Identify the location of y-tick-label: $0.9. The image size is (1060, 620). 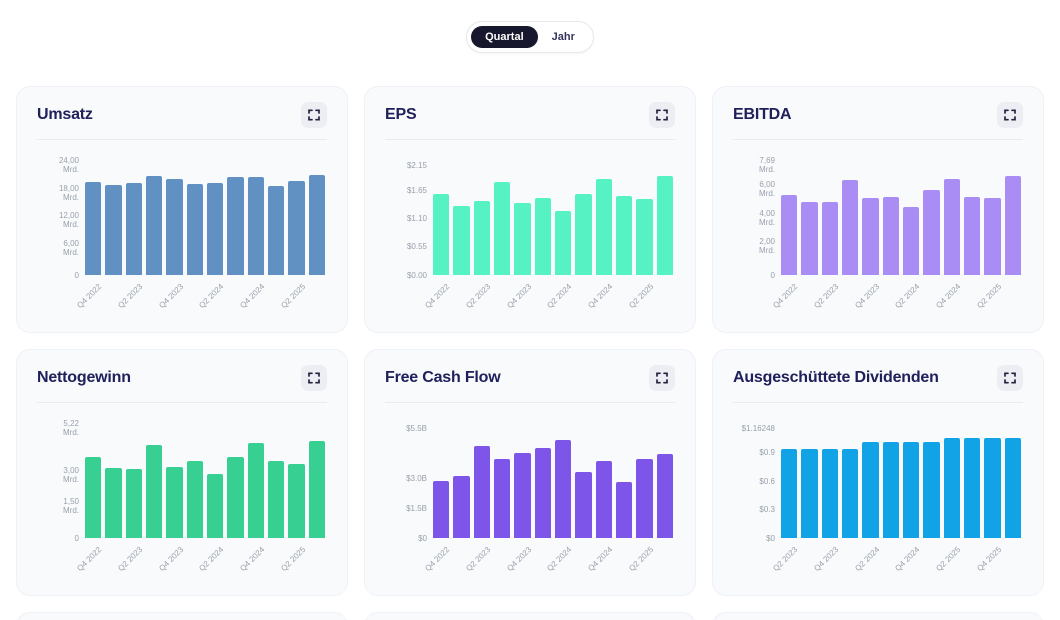
(754, 452).